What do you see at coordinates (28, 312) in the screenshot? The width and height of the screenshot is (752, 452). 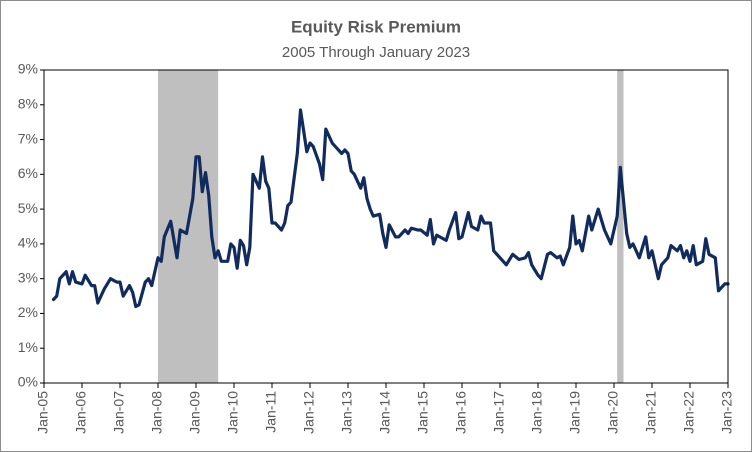 I see `y-tick-label: 2%` at bounding box center [28, 312].